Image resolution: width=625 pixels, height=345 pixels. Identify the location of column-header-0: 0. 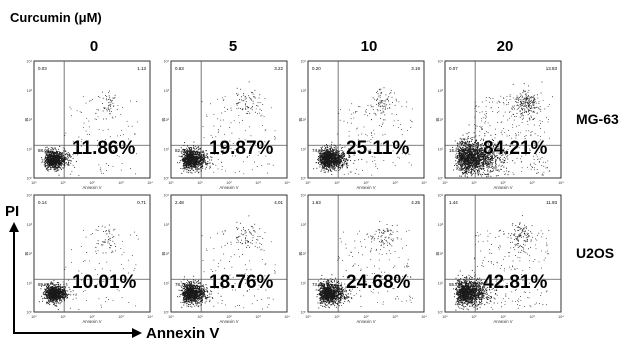
(94, 46).